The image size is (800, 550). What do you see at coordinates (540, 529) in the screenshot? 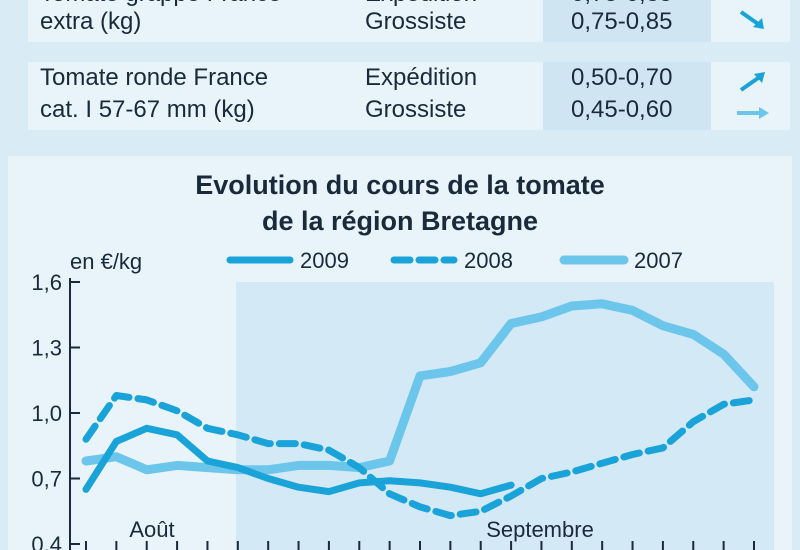
I see `x-period-label-septembre: Septembre` at bounding box center [540, 529].